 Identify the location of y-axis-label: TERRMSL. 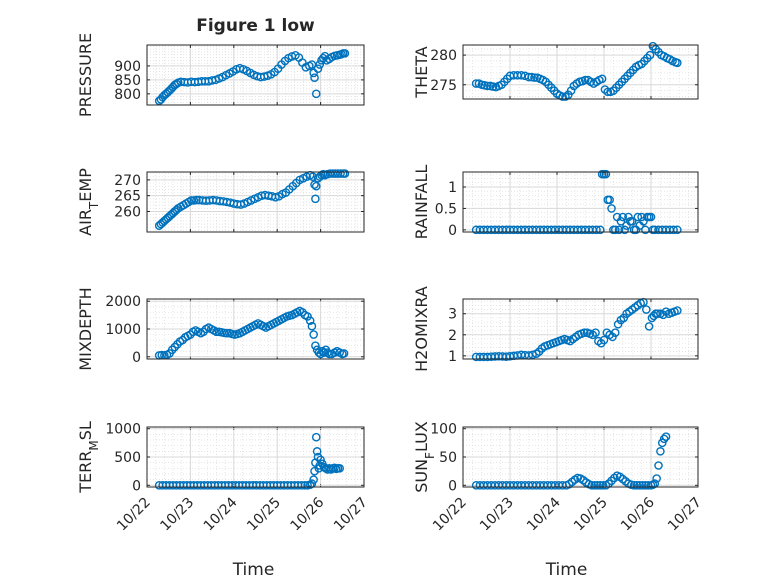
(88, 457).